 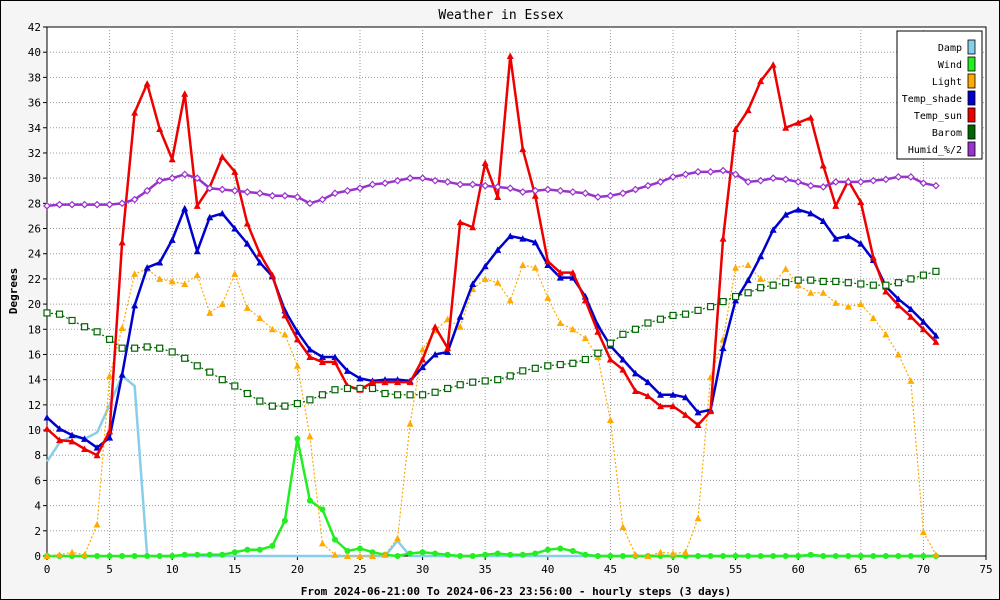 What do you see at coordinates (34, 153) in the screenshot?
I see `y-tick-label: 32` at bounding box center [34, 153].